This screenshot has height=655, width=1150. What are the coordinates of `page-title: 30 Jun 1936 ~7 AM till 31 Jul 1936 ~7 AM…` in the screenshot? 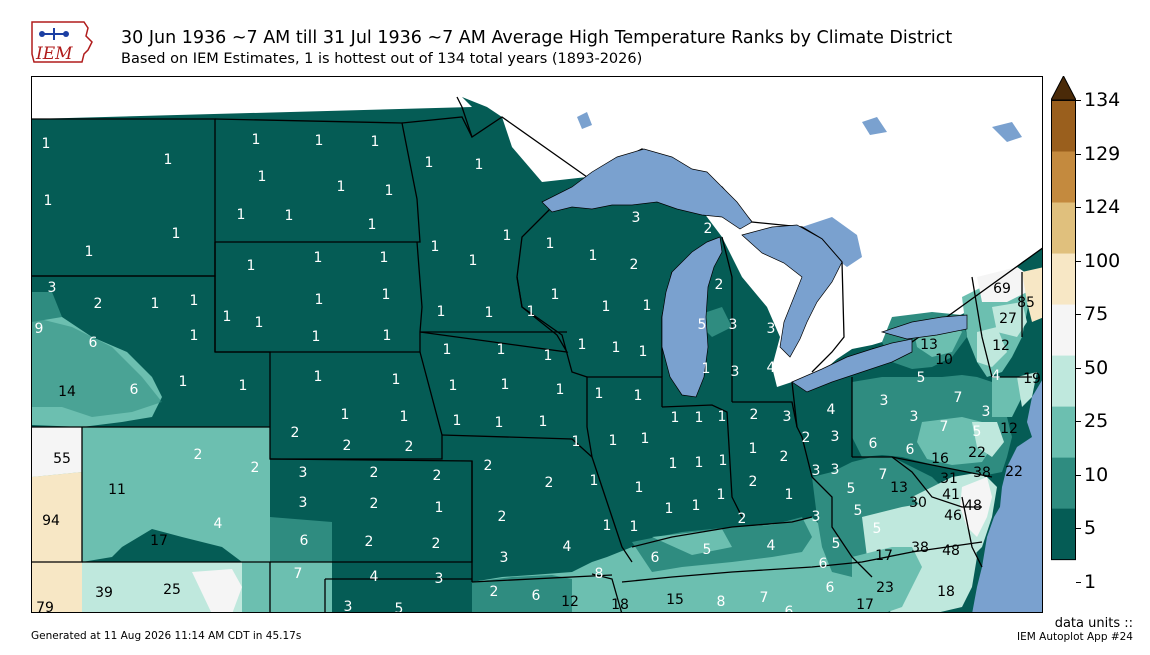 It's located at (537, 38).